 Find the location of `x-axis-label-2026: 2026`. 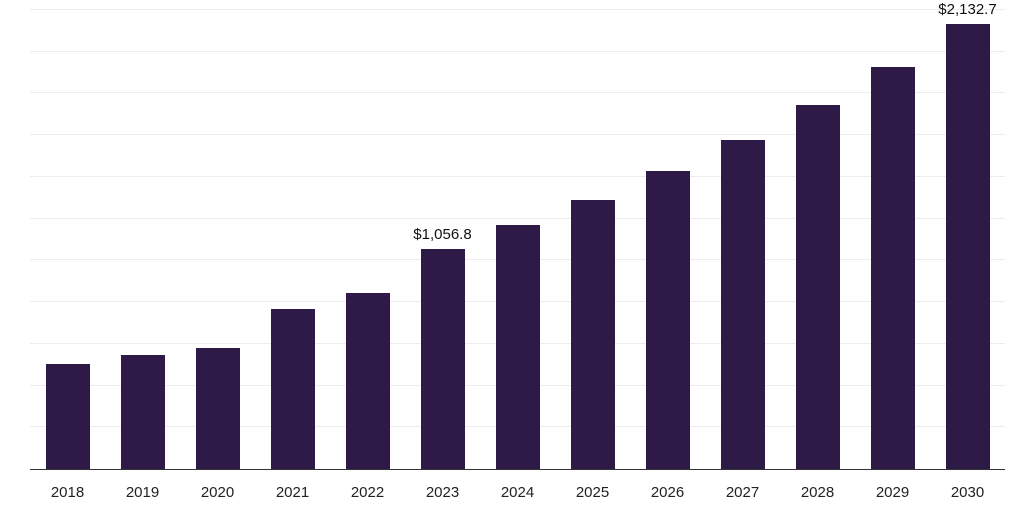

x-axis-label-2026: 2026 is located at coordinates (667, 492).